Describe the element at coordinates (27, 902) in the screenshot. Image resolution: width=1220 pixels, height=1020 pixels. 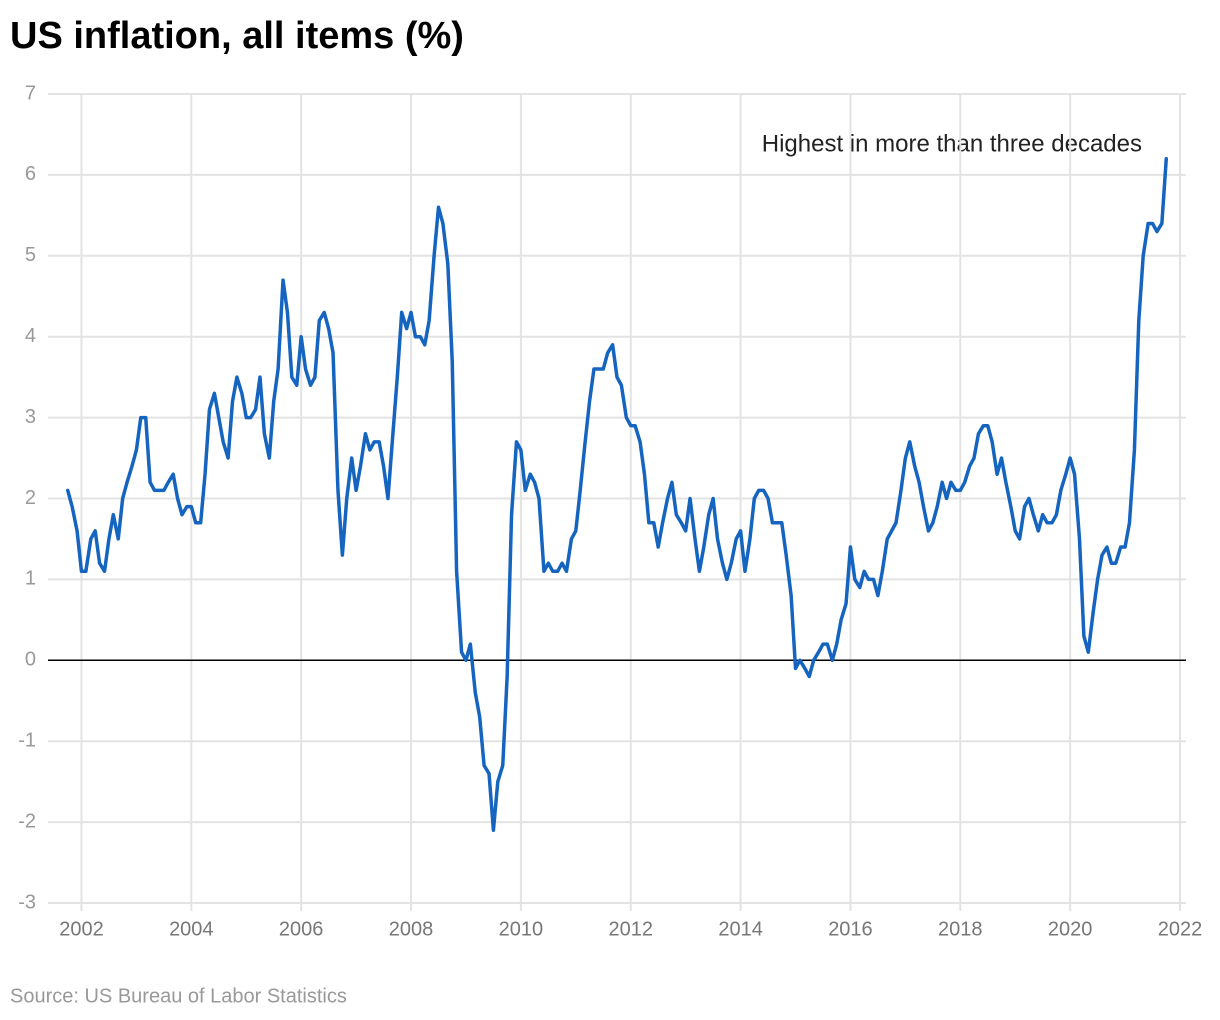
I see `y-tick-label: -3` at that location.